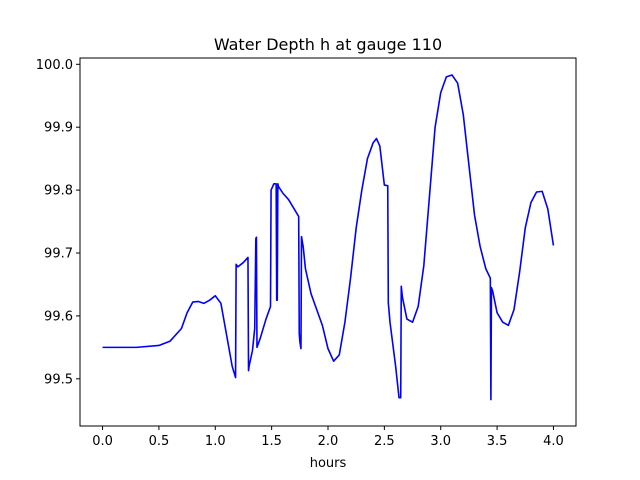  What do you see at coordinates (553, 441) in the screenshot?
I see `x-tick-label: 4.0` at bounding box center [553, 441].